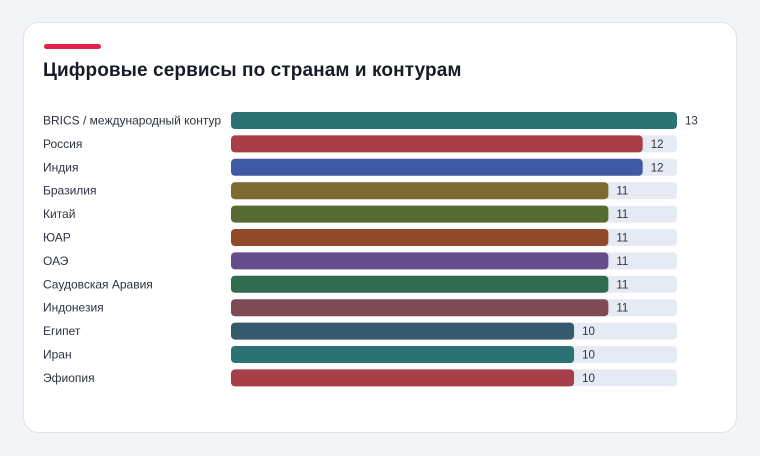 This screenshot has width=760, height=456. What do you see at coordinates (252, 70) in the screenshot?
I see `chart-title: Цифровые сервисы по странам и контурам` at bounding box center [252, 70].